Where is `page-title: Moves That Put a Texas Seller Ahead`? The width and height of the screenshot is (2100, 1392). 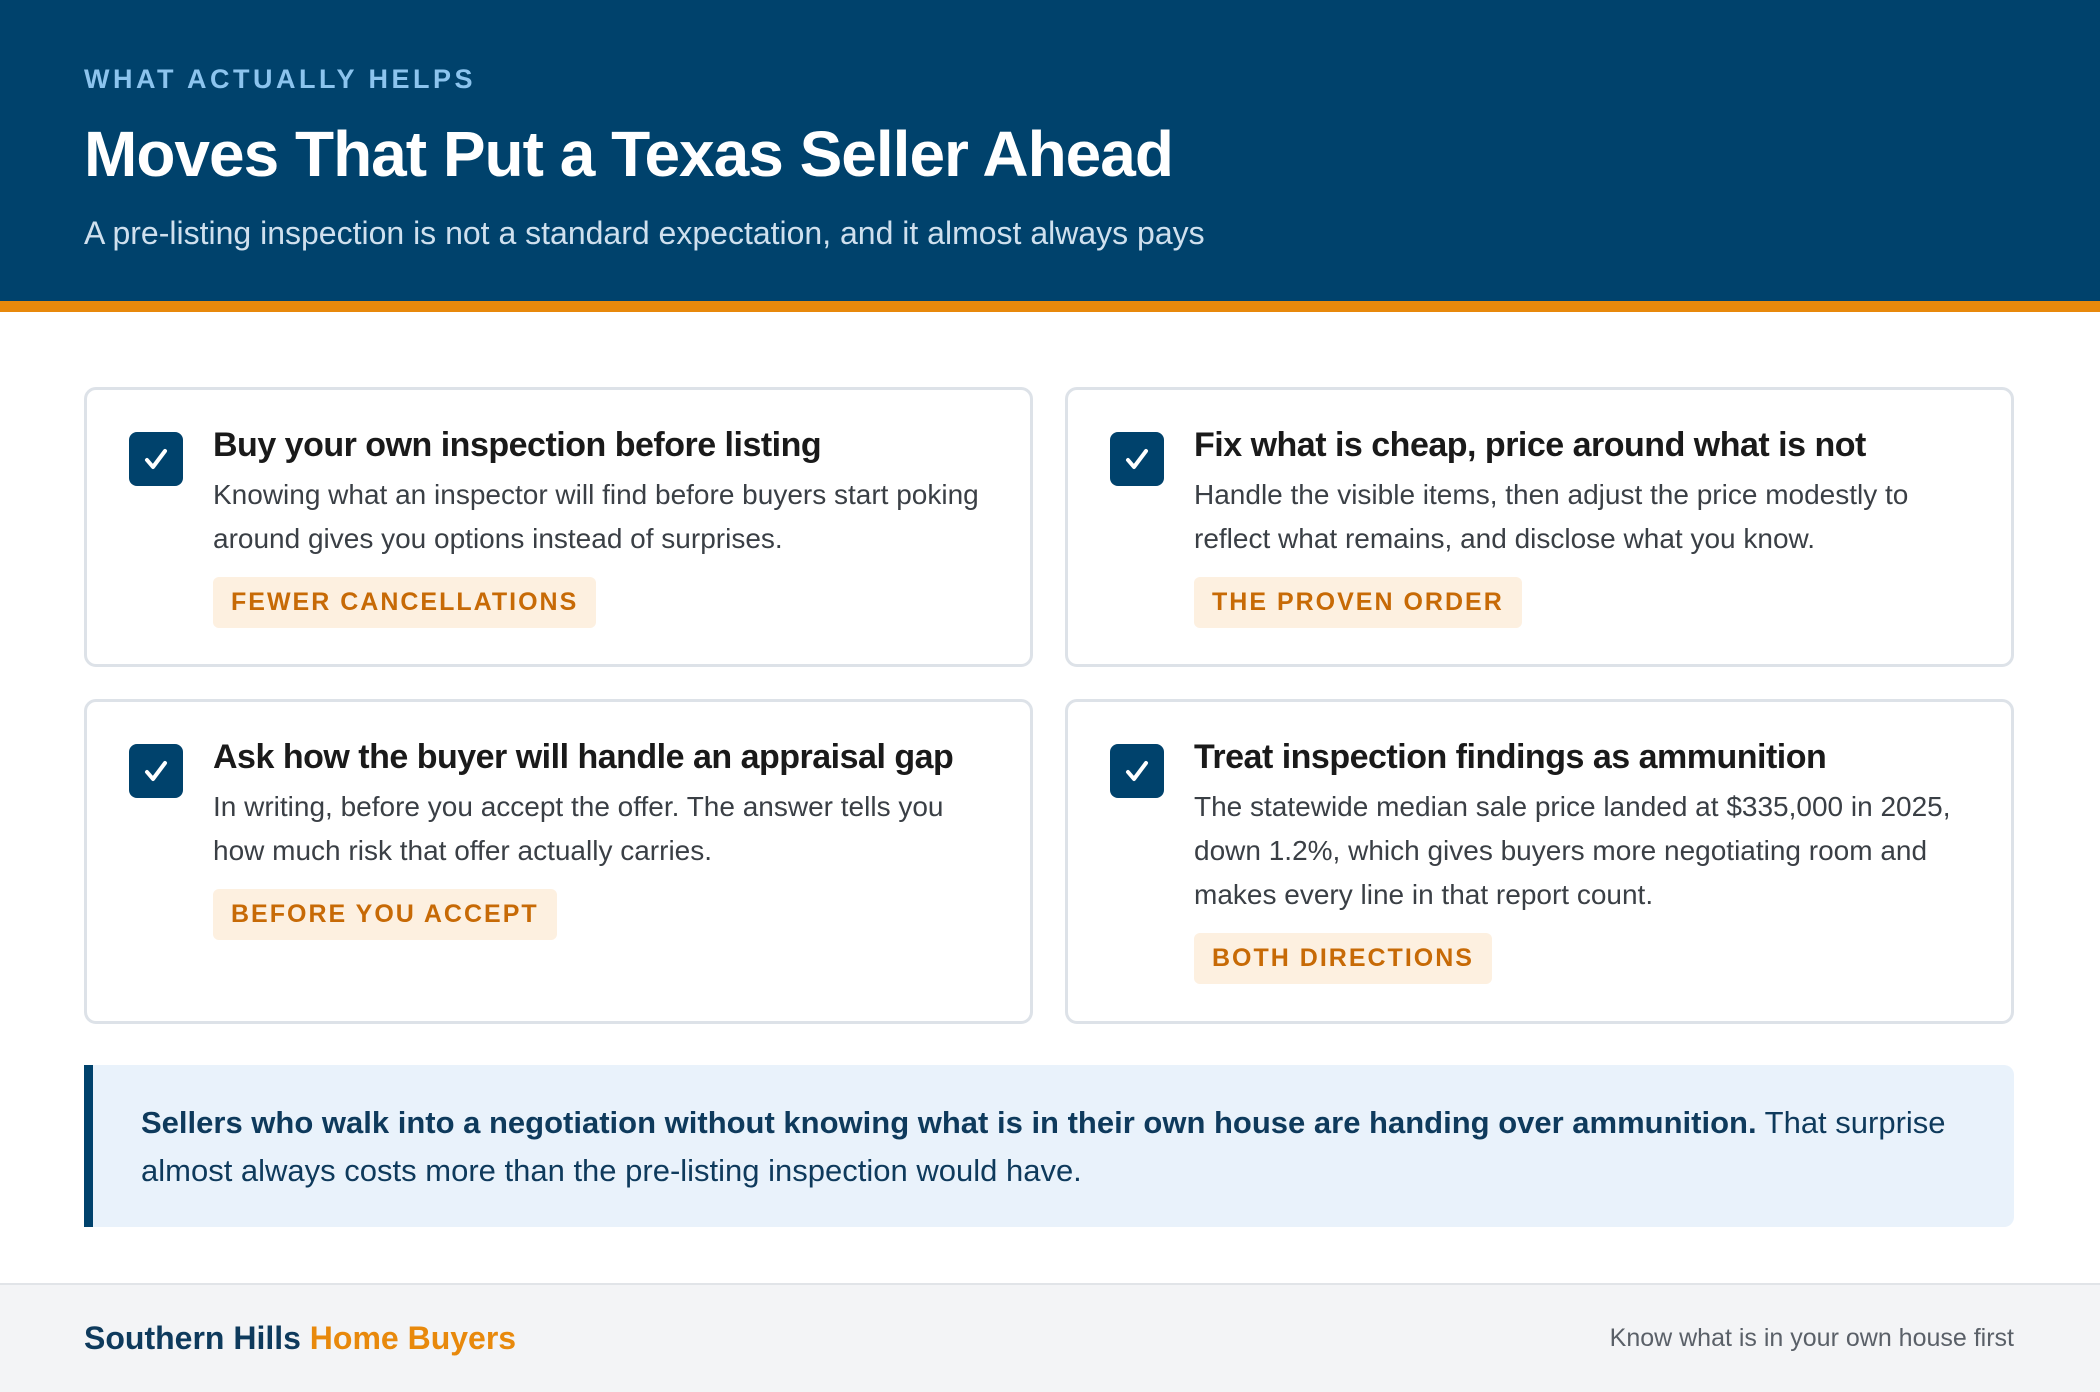
page-title: Moves That Put a Texas Seller Ahead is located at coordinates (629, 154).